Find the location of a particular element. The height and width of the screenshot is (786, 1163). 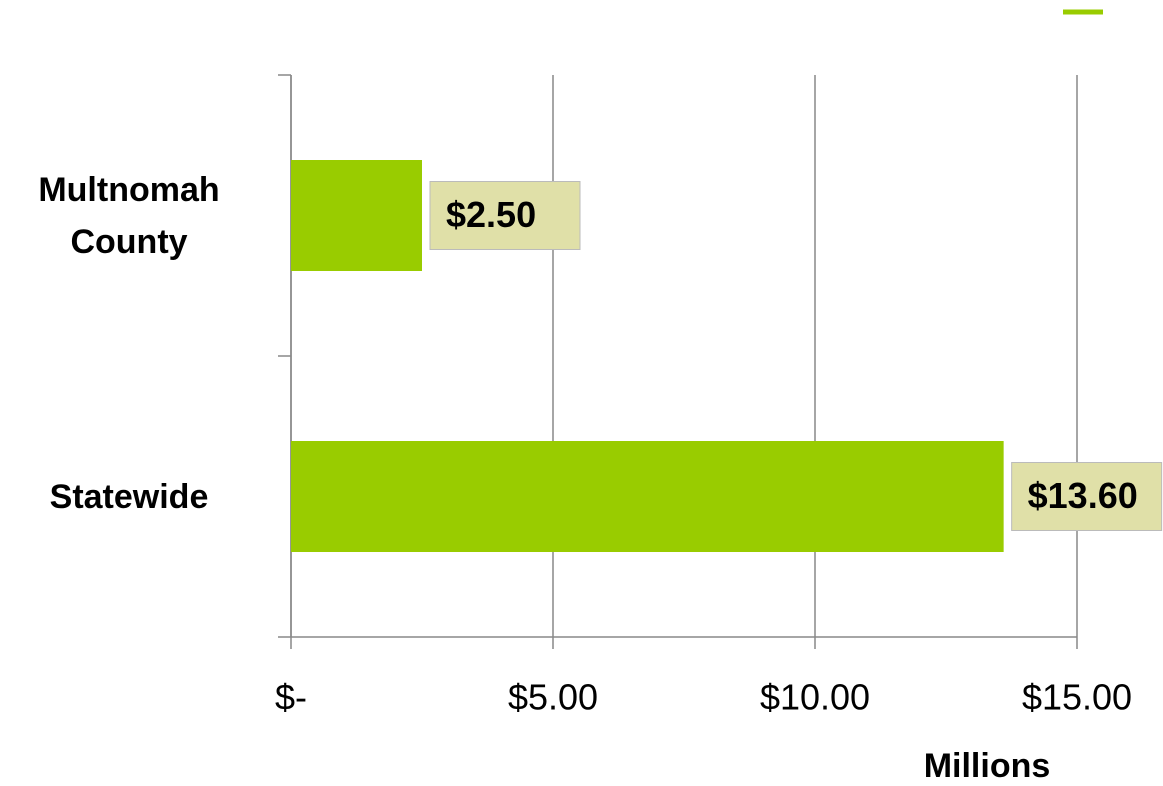

x-tick-label: $- is located at coordinates (291, 697).